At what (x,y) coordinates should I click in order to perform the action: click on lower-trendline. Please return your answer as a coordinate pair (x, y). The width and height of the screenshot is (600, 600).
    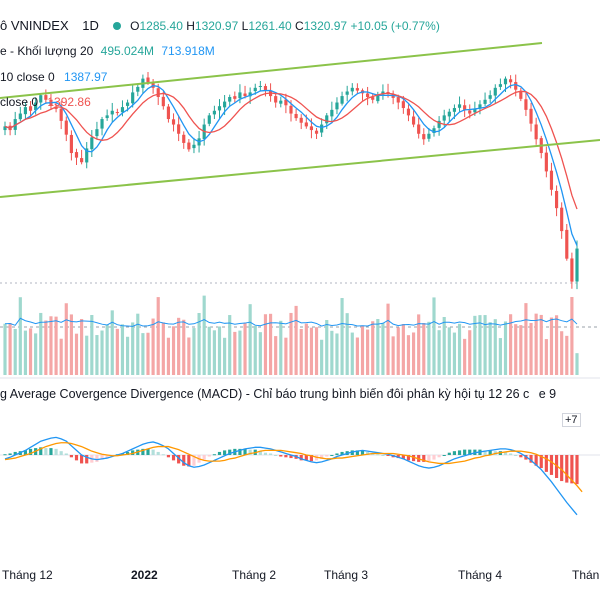
    Looking at the image, I should click on (300, 168).